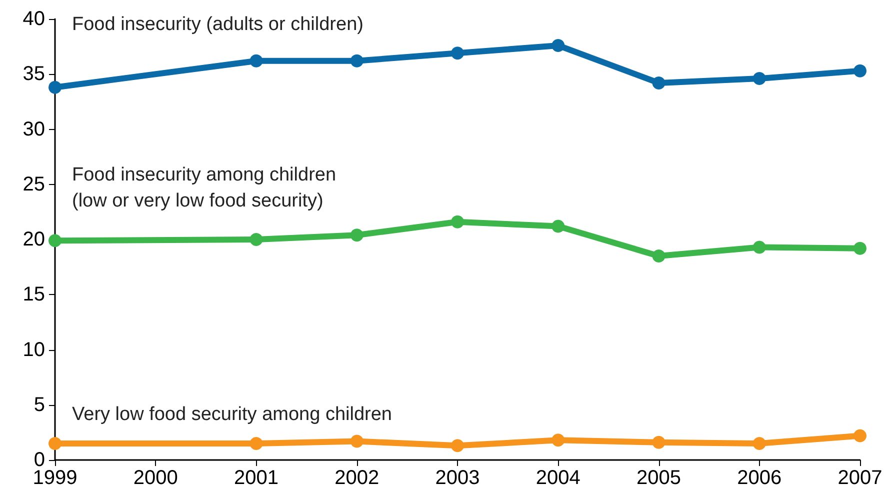 The height and width of the screenshot is (501, 892). What do you see at coordinates (204, 188) in the screenshot?
I see `series-label: Food insecurity among children (low or very low food security)` at bounding box center [204, 188].